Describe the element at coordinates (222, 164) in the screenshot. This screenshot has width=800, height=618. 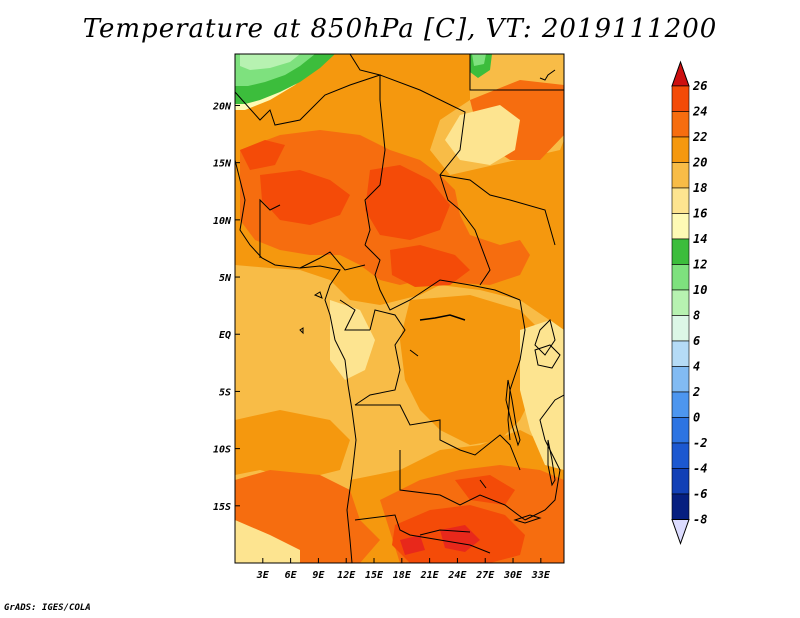
I see `lat-tick-label: 15N` at that location.